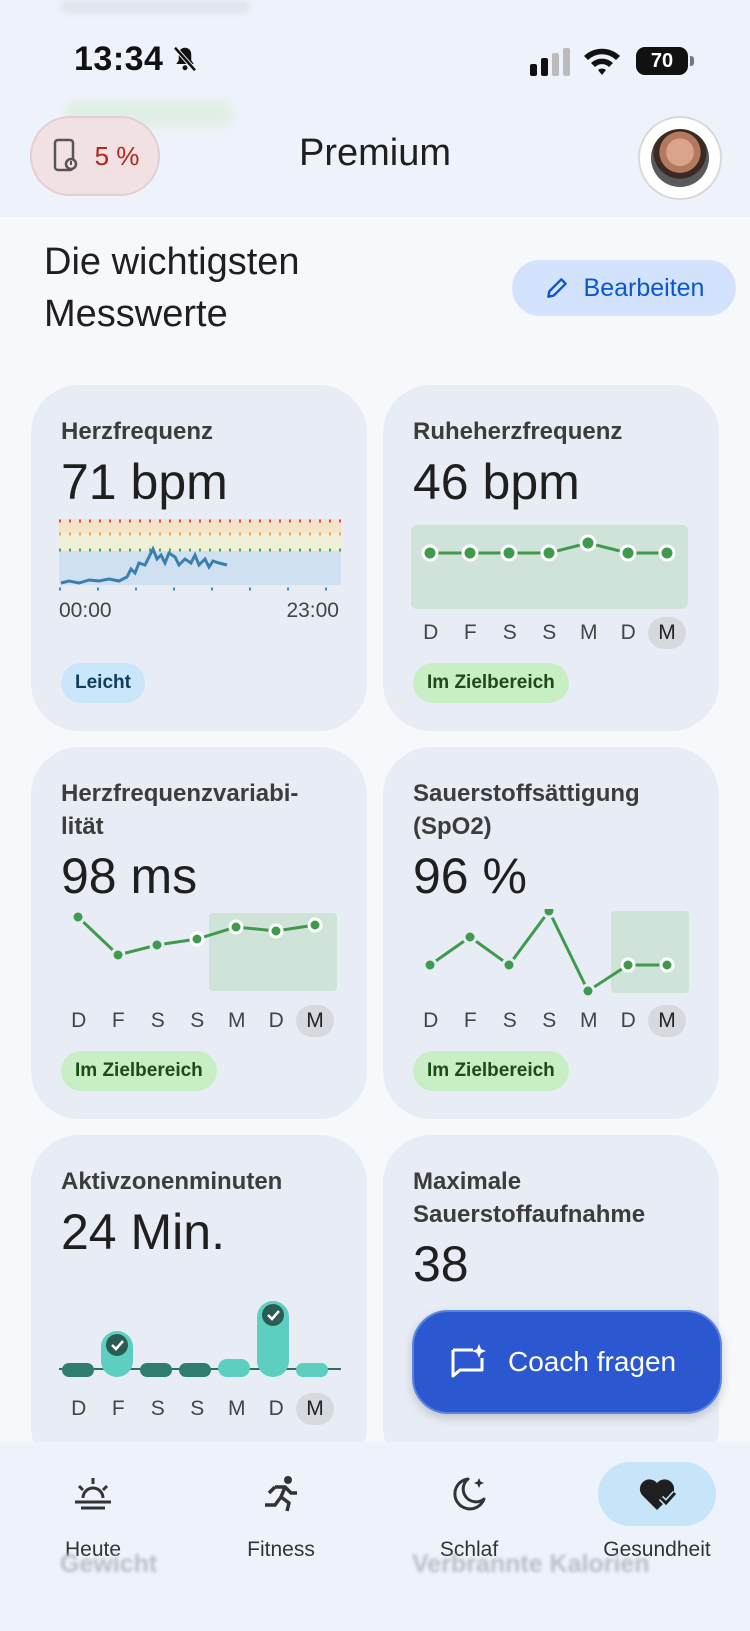 The height and width of the screenshot is (1631, 750). I want to click on card-title: Sauerstoffsättigung (SpO2), so click(526, 810).